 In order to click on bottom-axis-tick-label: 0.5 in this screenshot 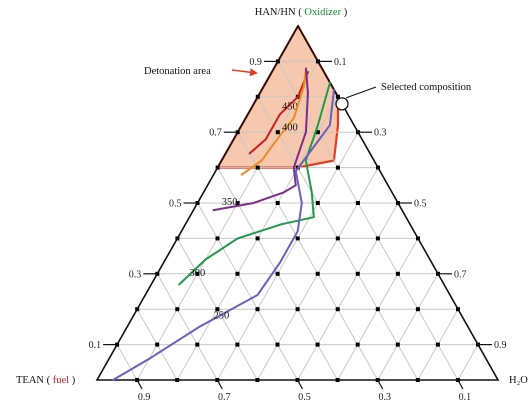, I will do `click(304, 397)`.